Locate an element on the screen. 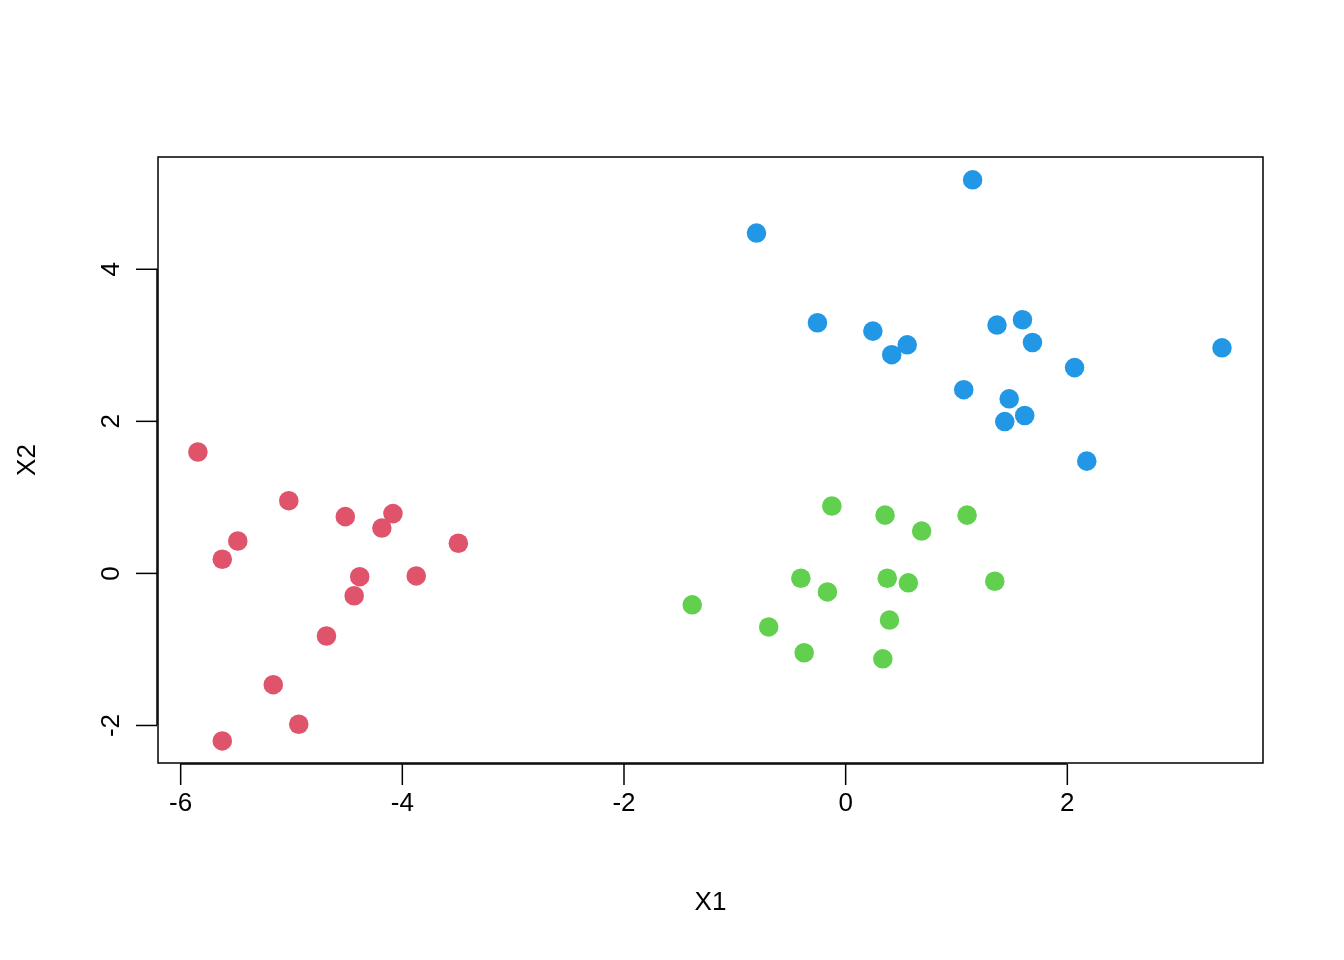 This screenshot has height=960, width=1344. y-tick-label: 4 is located at coordinates (110, 269).